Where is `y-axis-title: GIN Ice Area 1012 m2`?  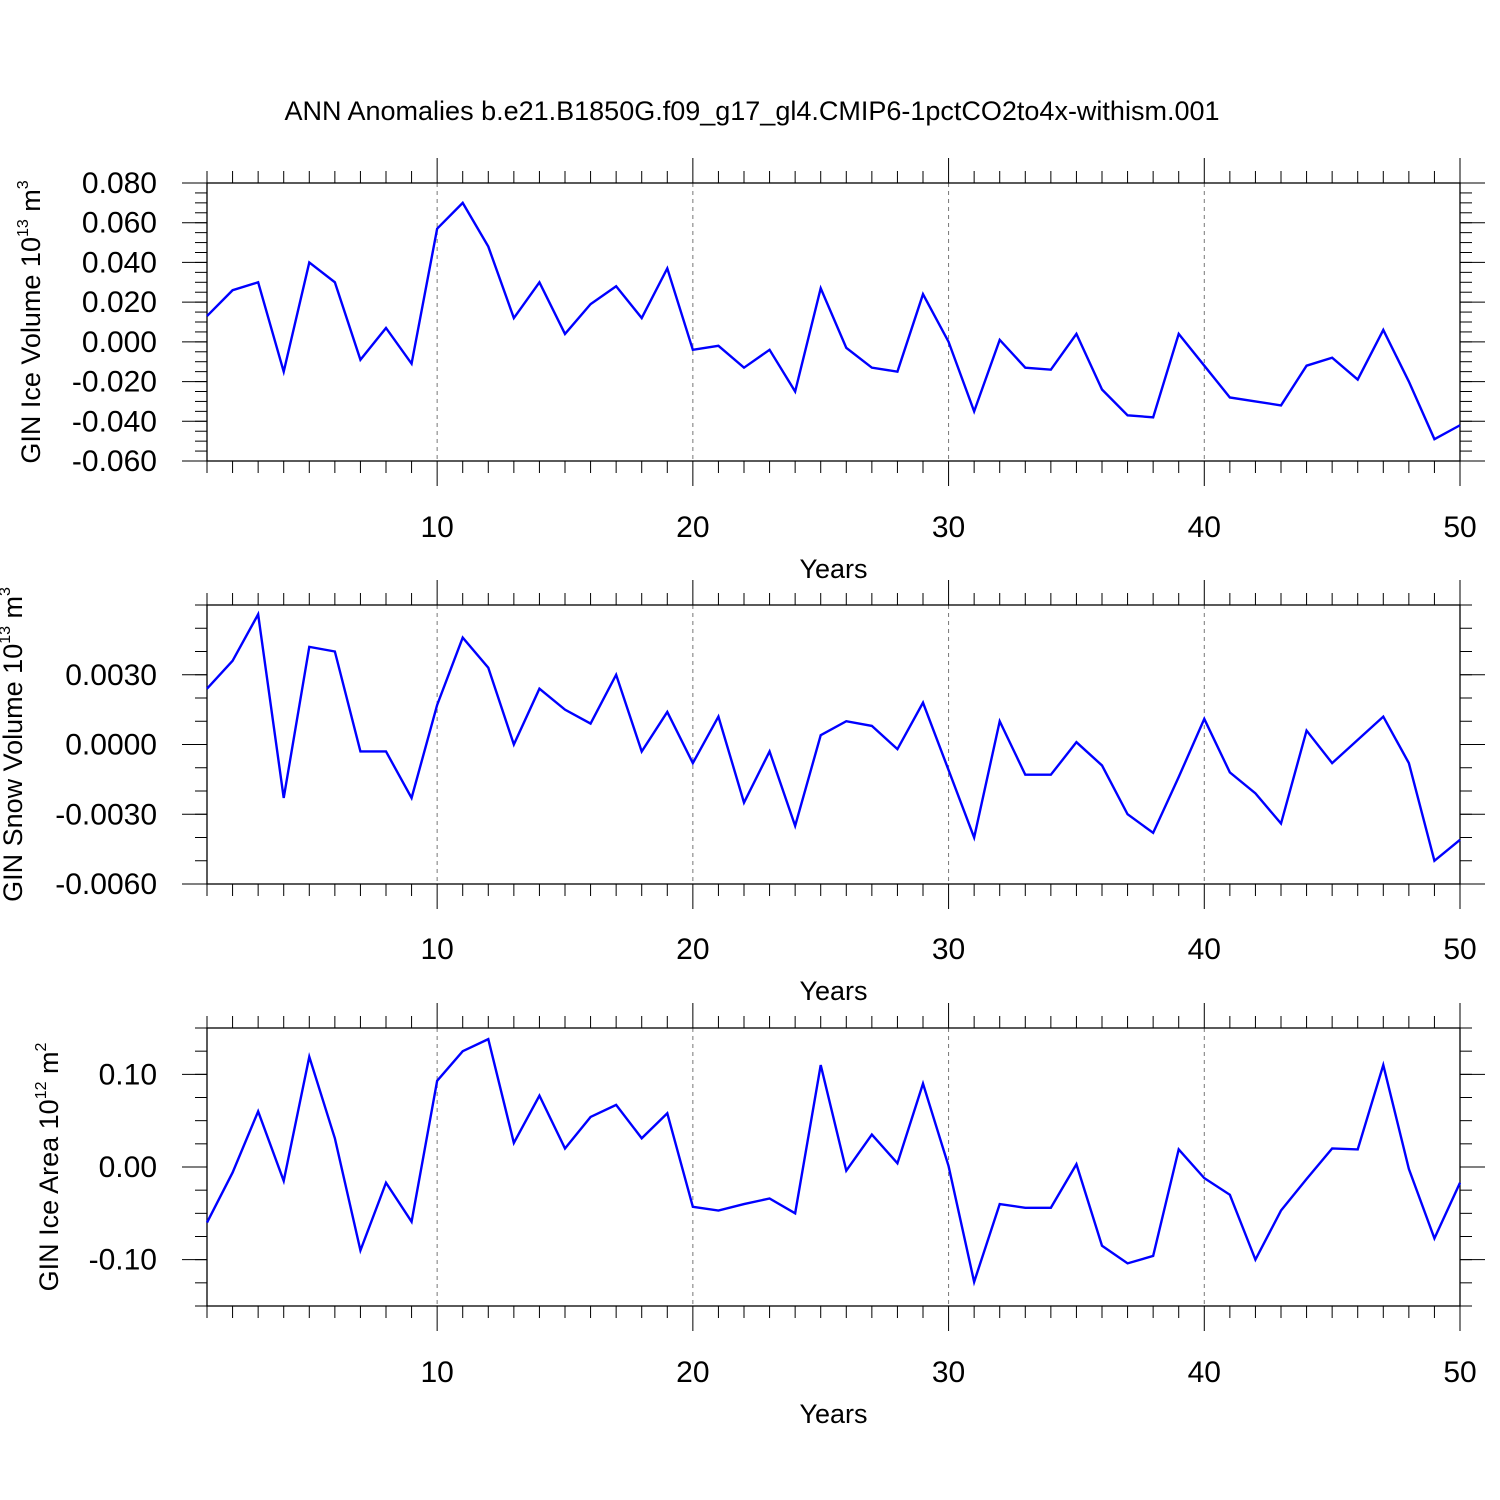
y-axis-title: GIN Ice Area 1012 m2 is located at coordinates (48, 1167).